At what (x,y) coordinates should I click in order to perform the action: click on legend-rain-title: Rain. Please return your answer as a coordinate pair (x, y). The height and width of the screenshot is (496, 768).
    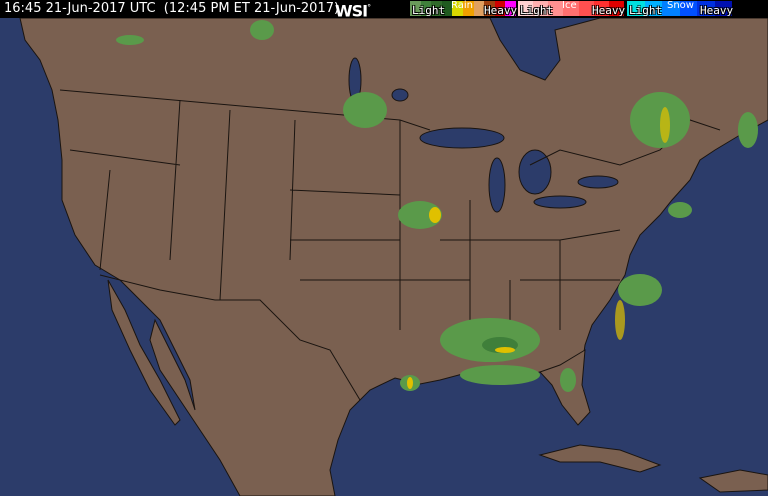
    Looking at the image, I should click on (462, 5).